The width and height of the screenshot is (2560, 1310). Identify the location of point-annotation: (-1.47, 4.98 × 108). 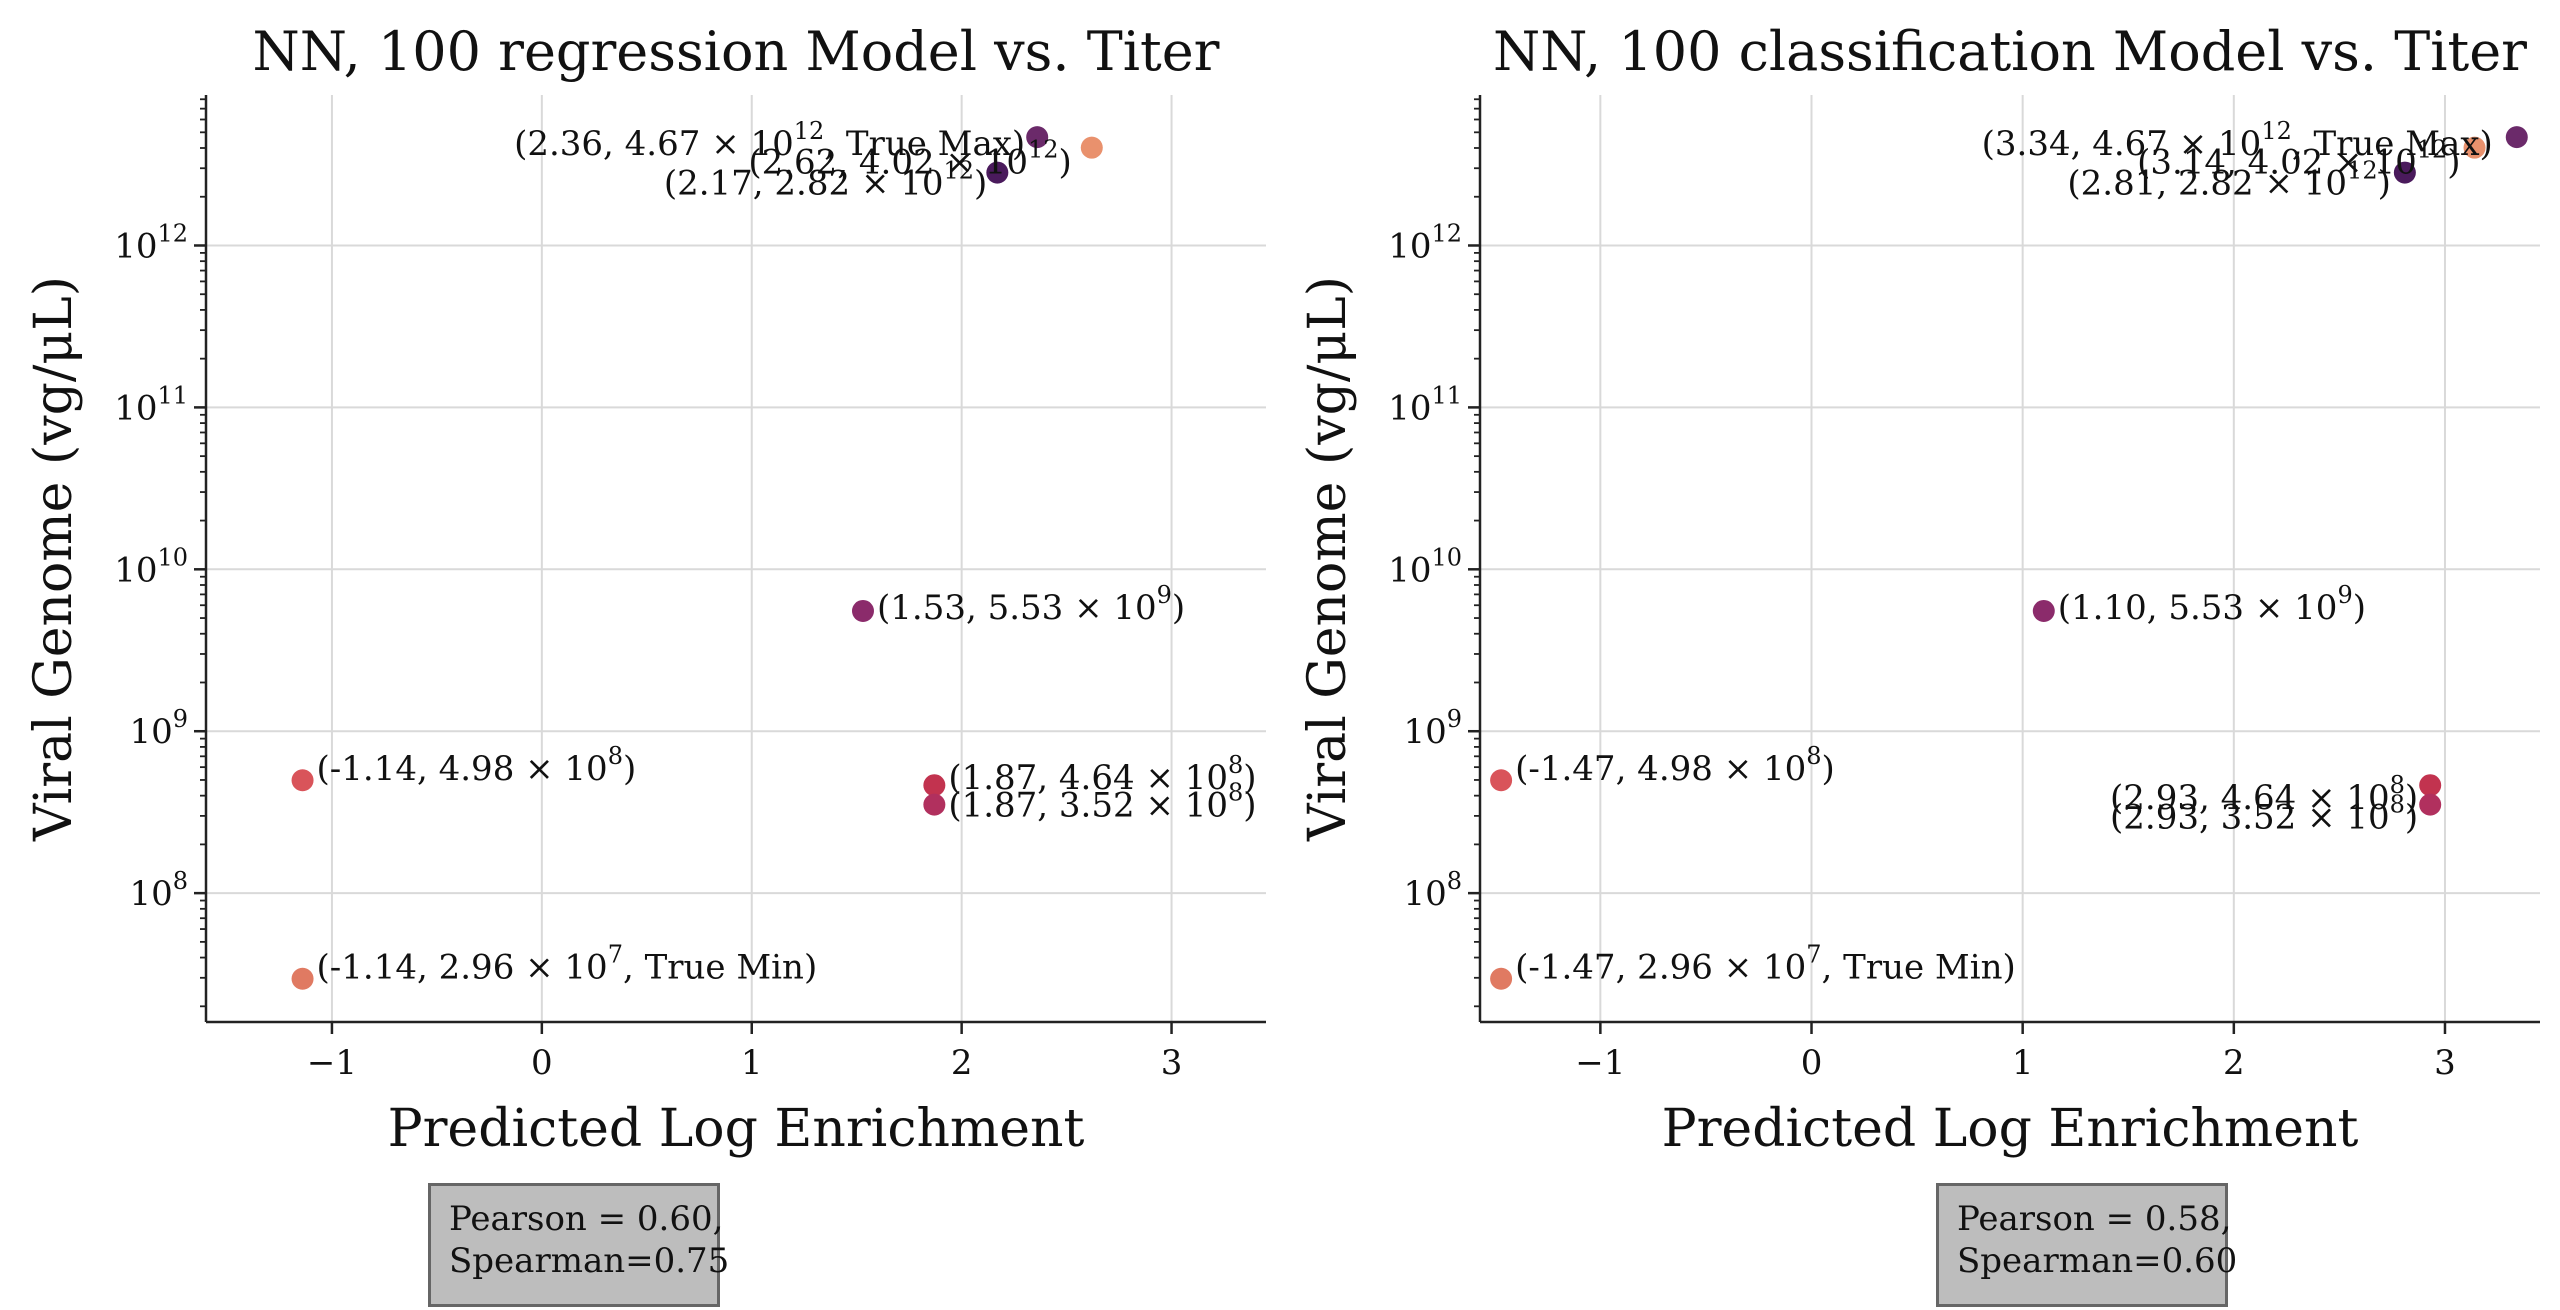
(1675, 765).